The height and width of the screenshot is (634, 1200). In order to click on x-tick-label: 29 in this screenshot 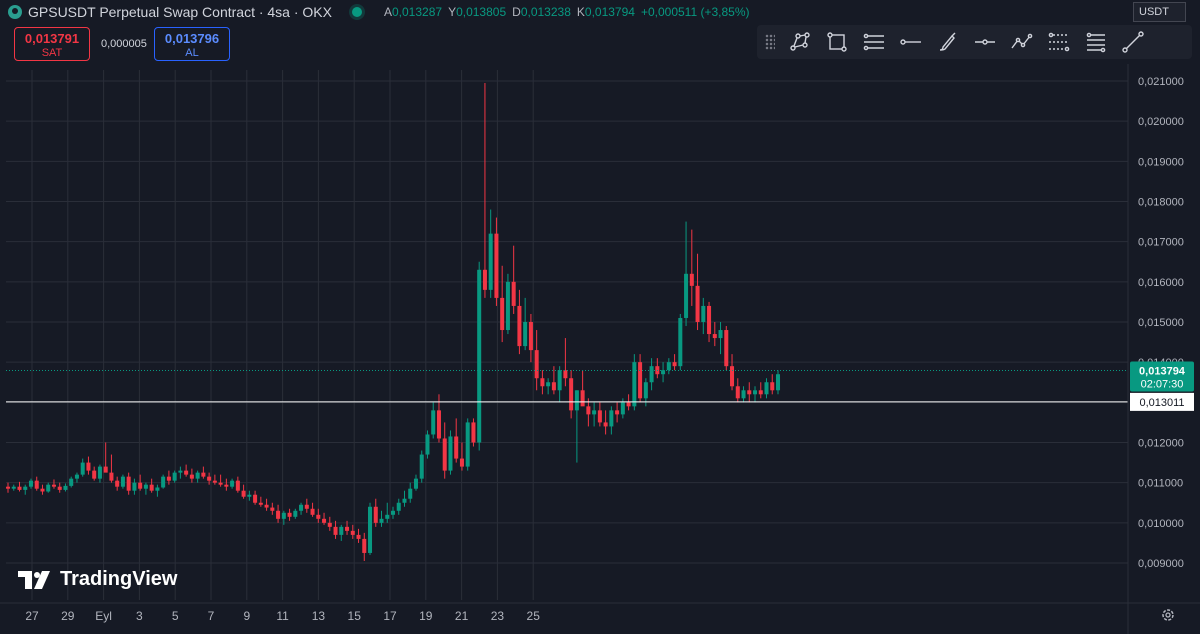, I will do `click(68, 616)`.